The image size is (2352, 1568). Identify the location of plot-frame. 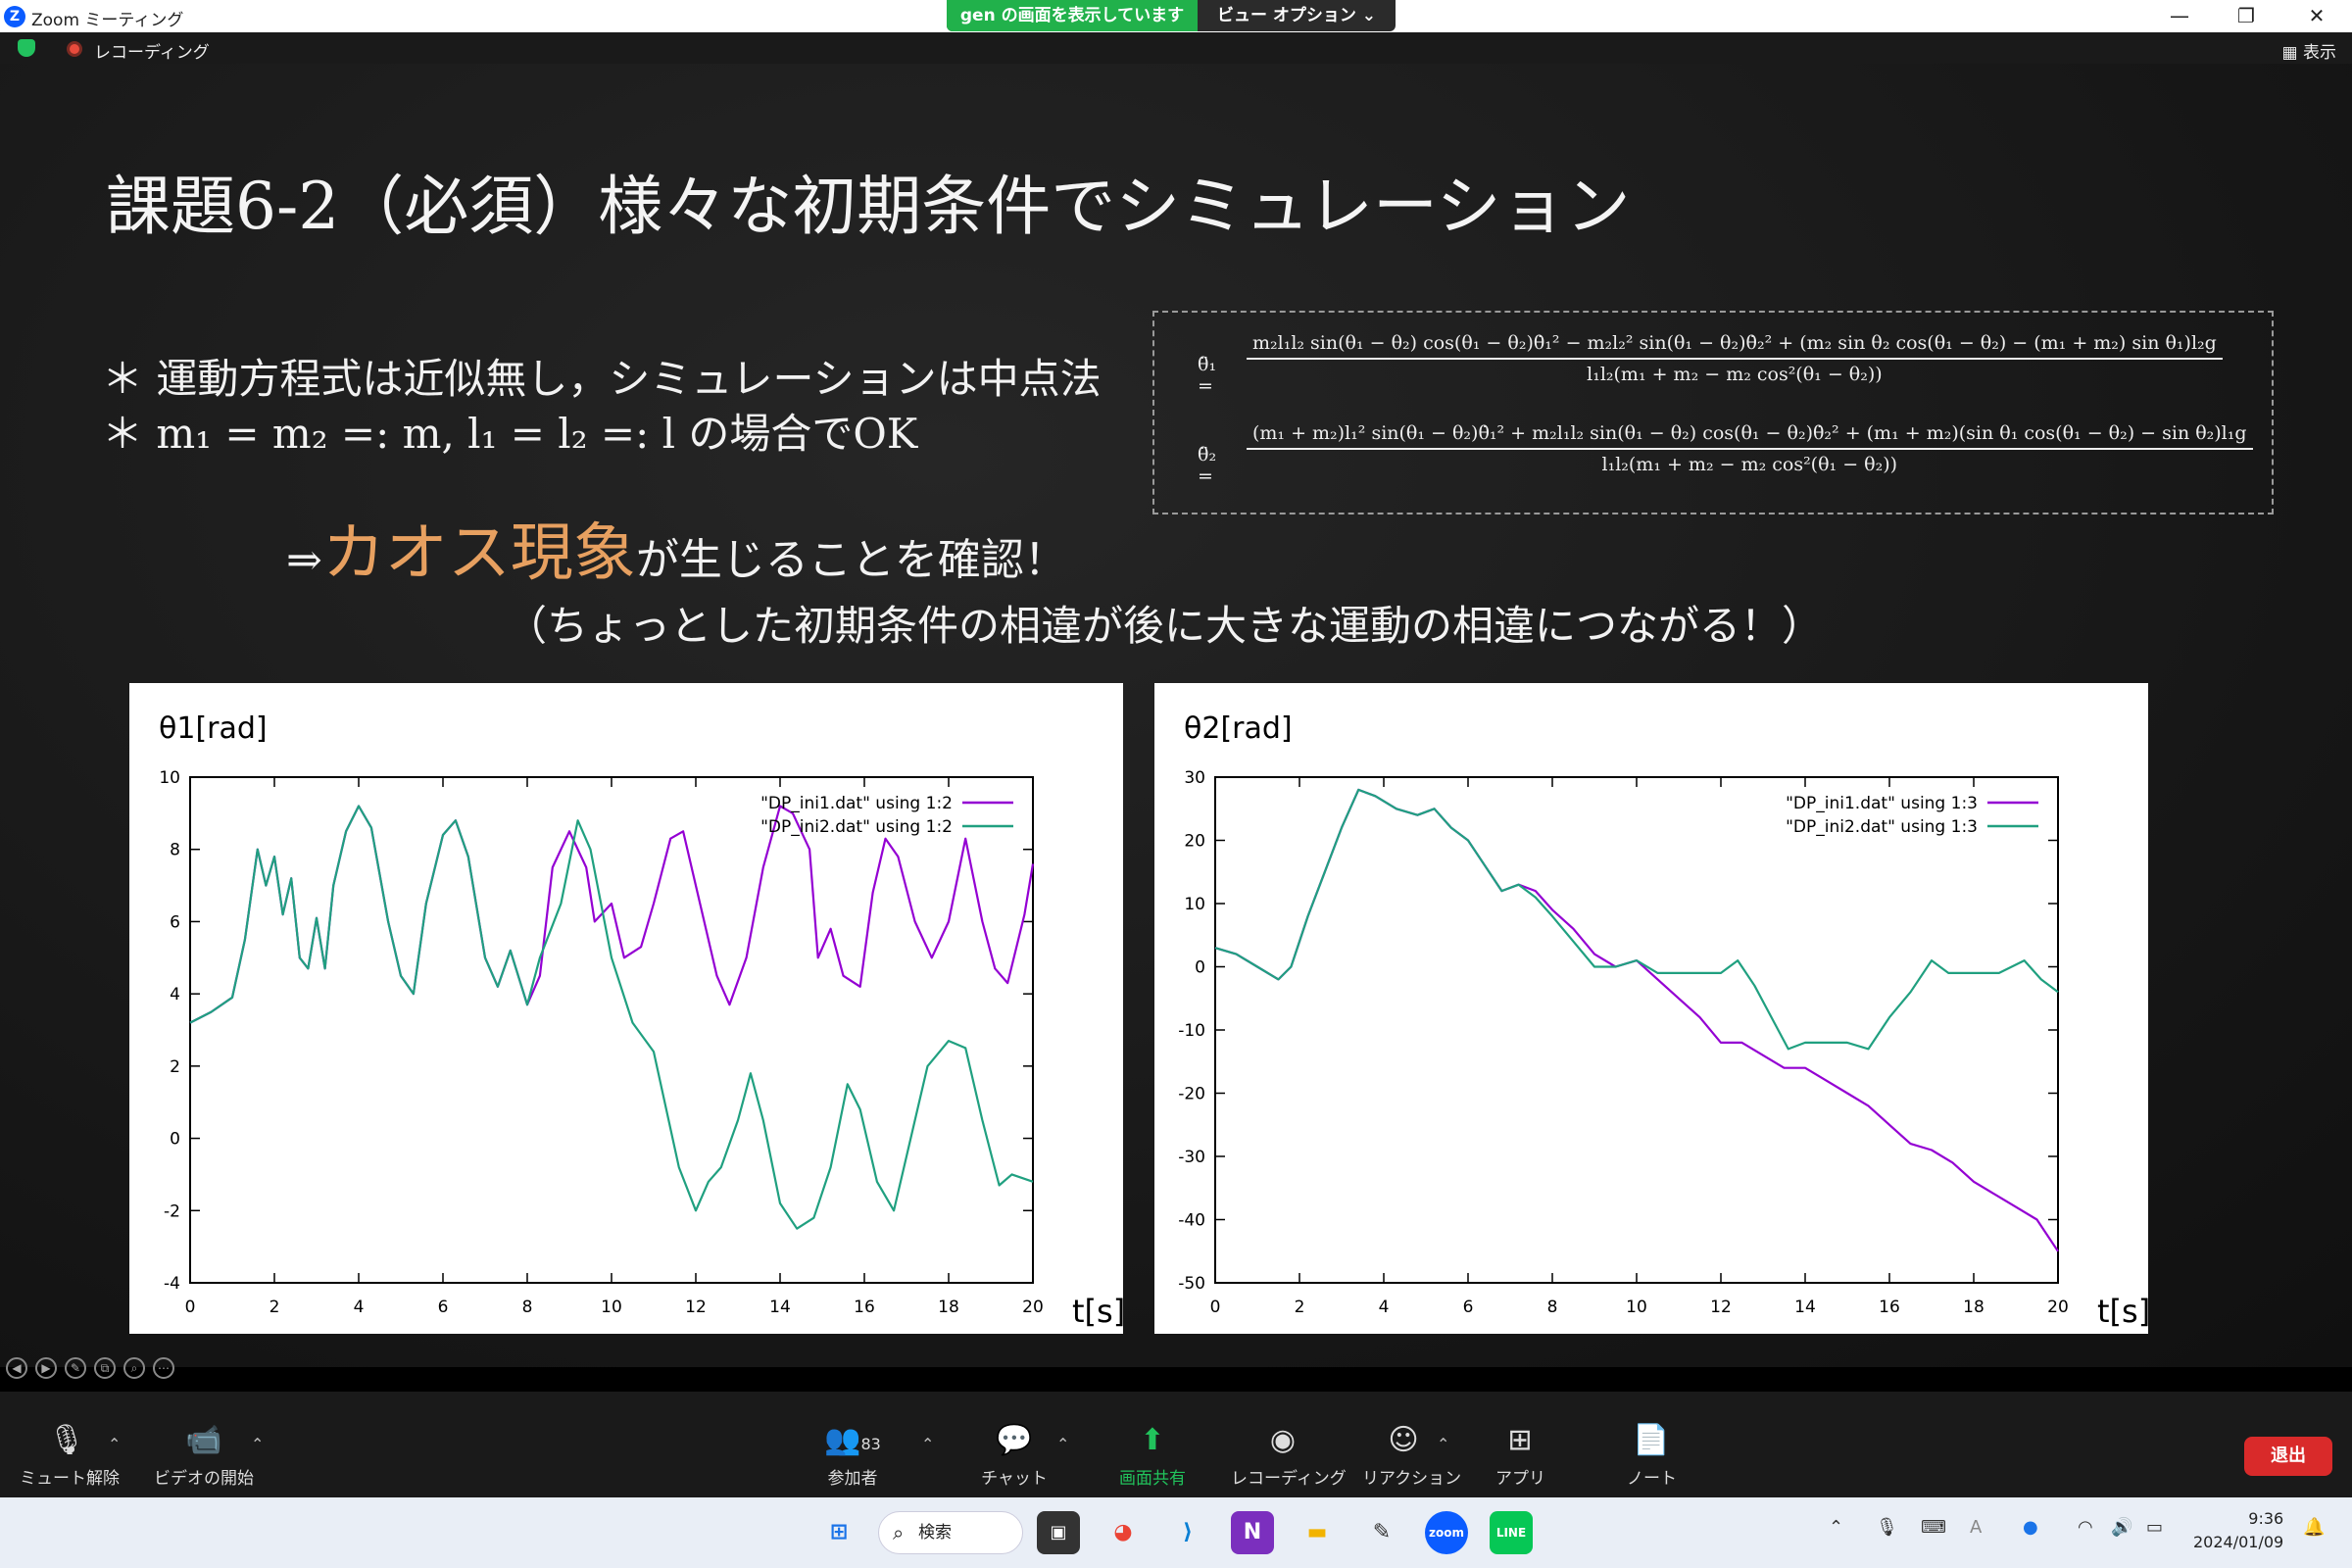
(611, 1030).